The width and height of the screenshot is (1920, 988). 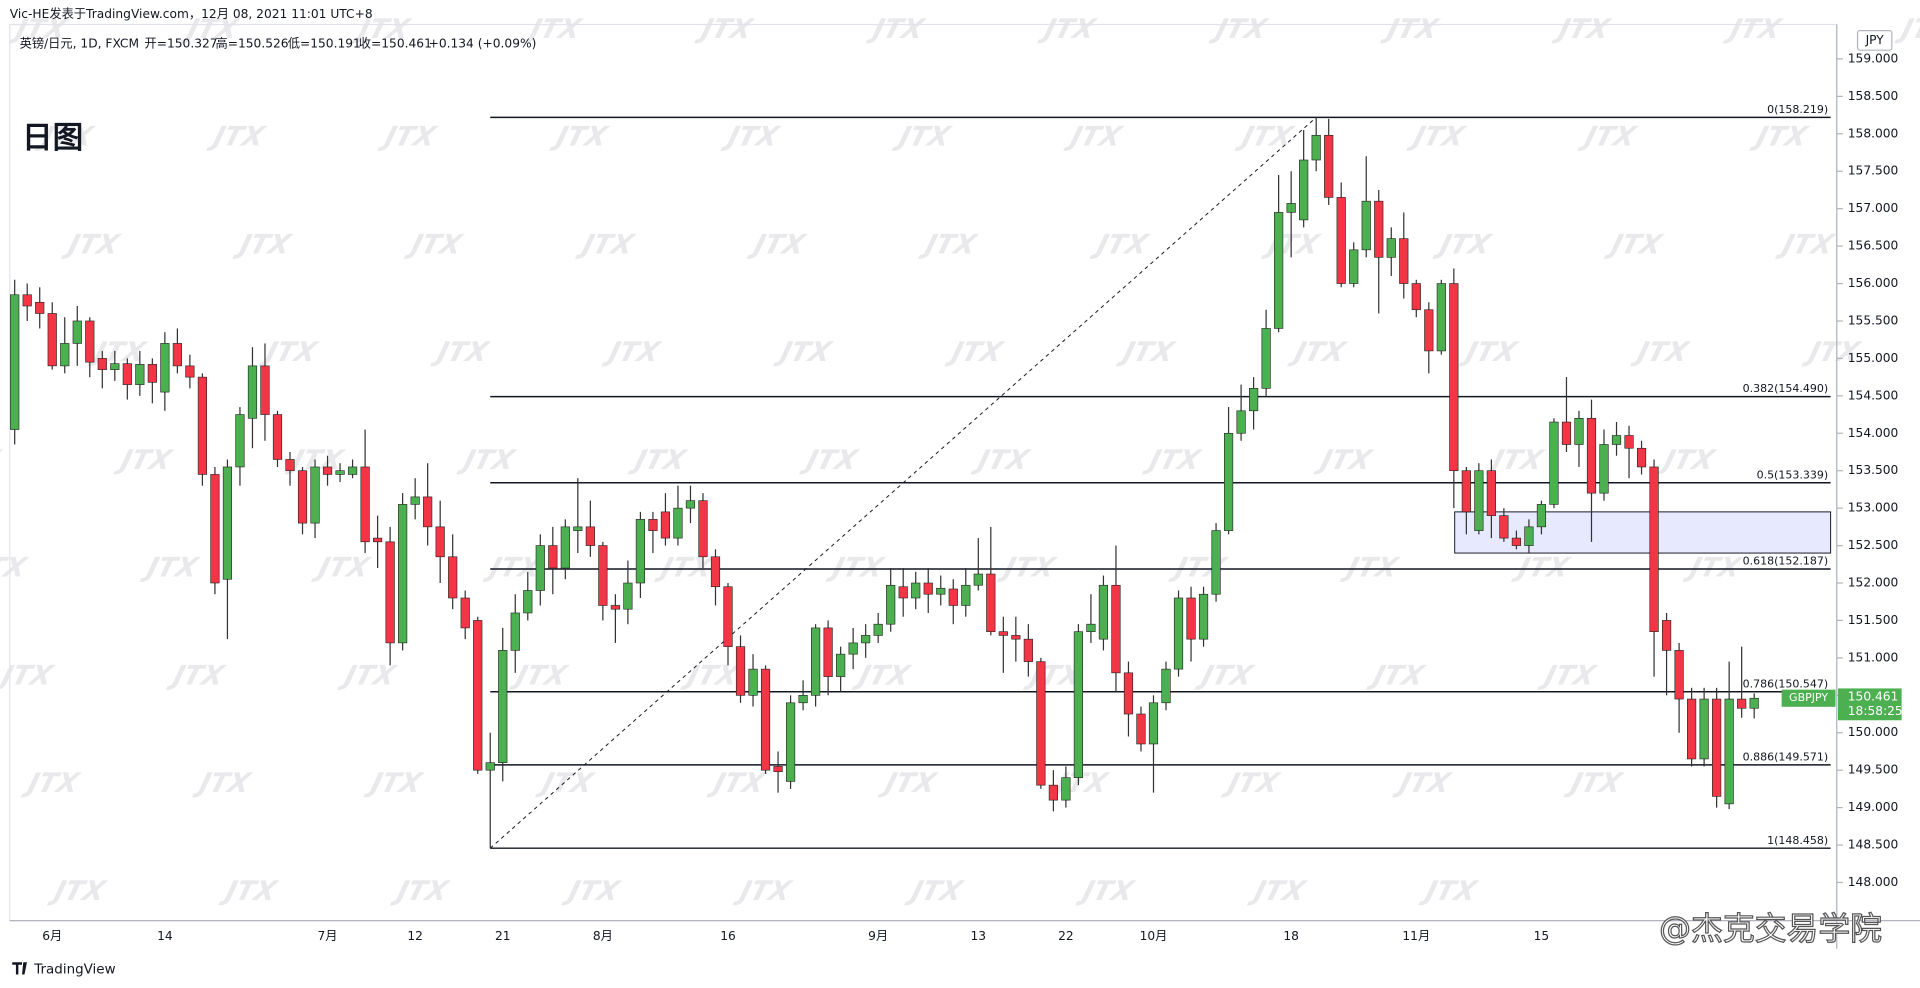 What do you see at coordinates (1797, 109) in the screenshot?
I see `fib-label: 0(158.219)` at bounding box center [1797, 109].